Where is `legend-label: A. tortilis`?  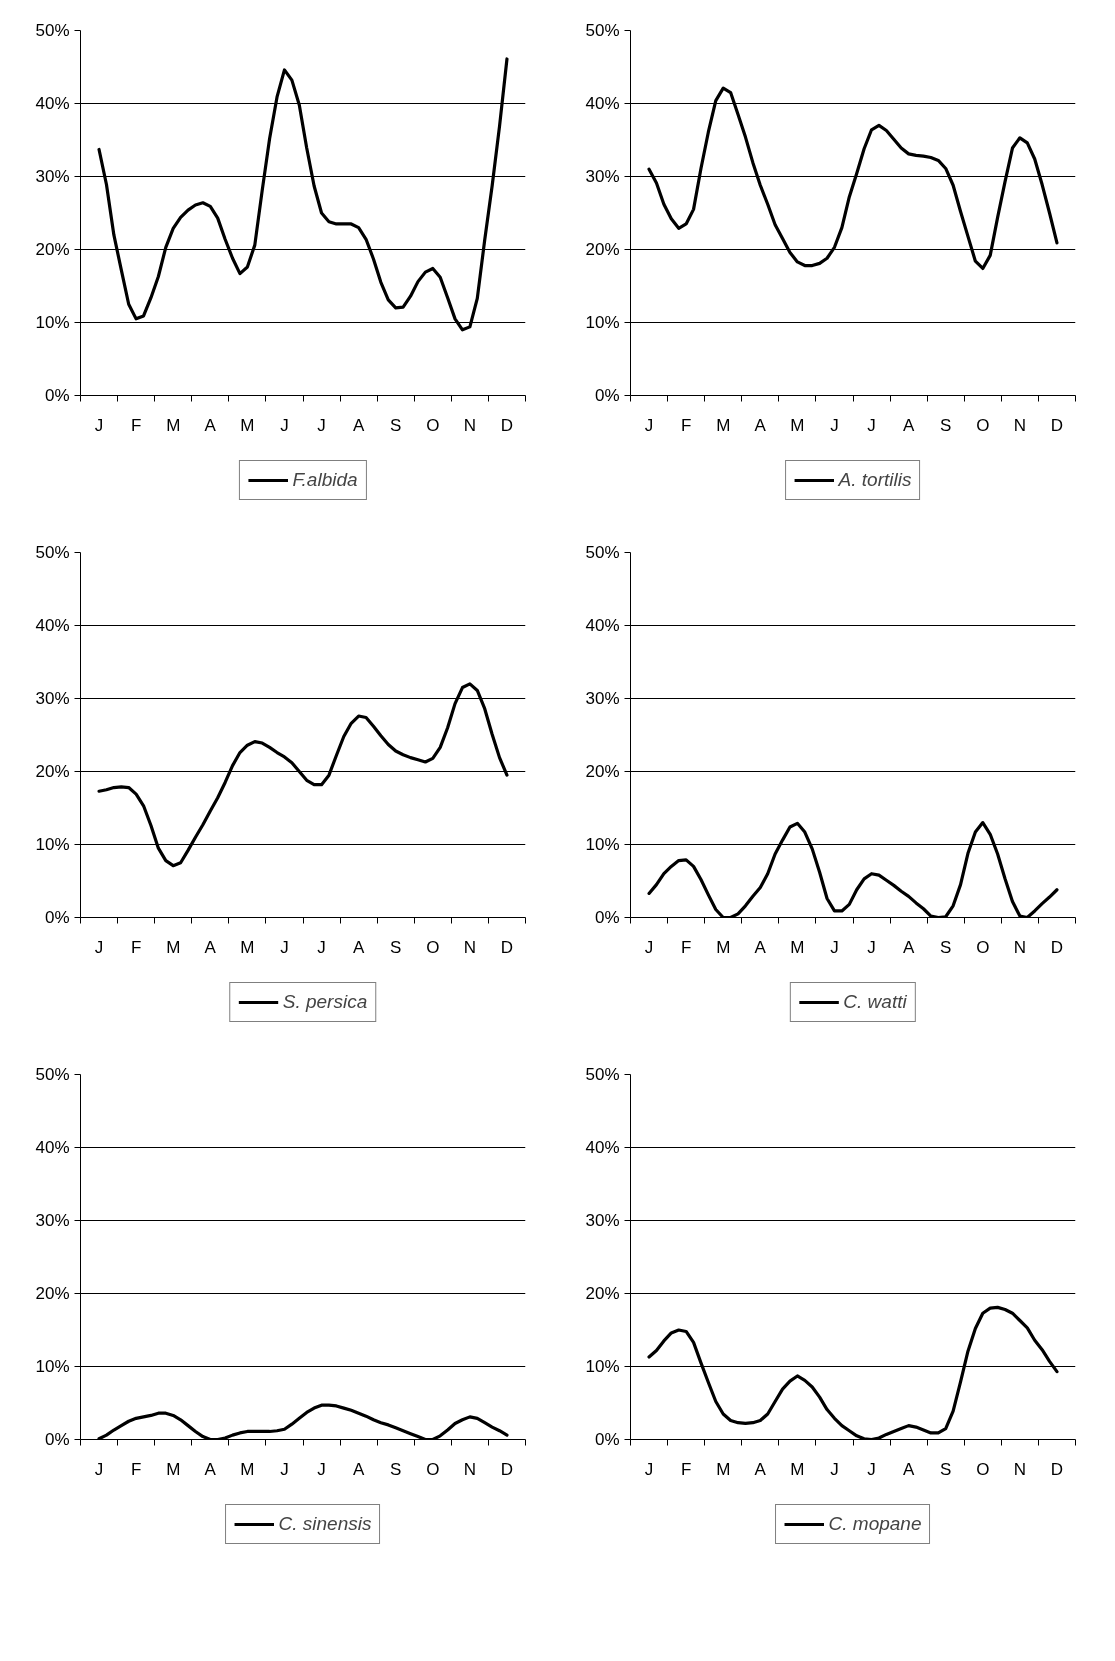
legend-label: A. tortilis is located at coordinates (875, 479).